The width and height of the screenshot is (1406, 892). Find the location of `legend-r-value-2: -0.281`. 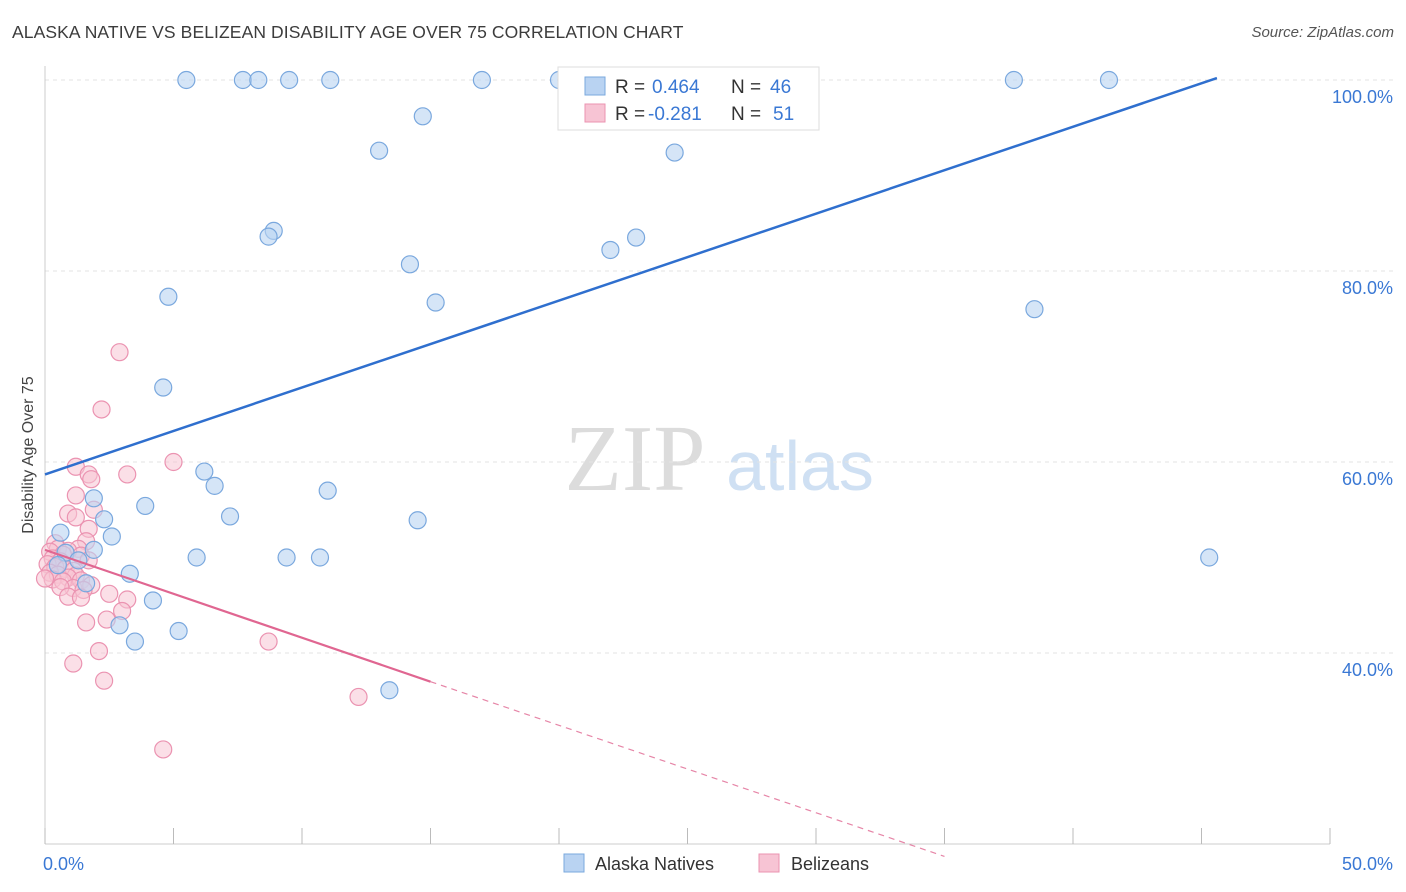

legend-r-value-2: -0.281 is located at coordinates (675, 114).